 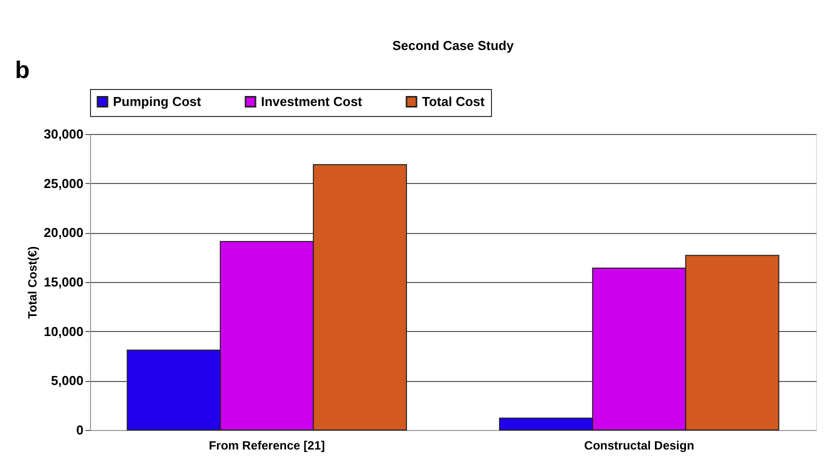 I want to click on chart-title: Second Case Study, so click(x=453, y=45).